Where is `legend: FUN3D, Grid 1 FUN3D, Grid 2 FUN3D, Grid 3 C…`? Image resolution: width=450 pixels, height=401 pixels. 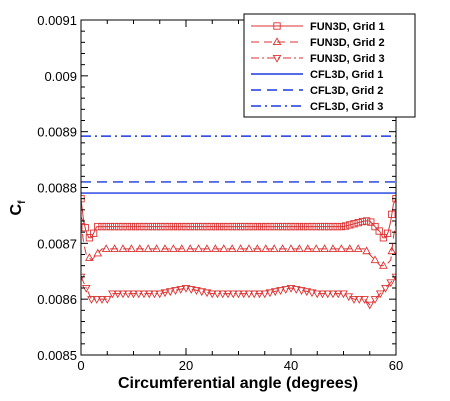 legend: FUN3D, Grid 1 FUN3D, Grid 2 FUN3D, Grid 3 C… is located at coordinates (329, 65).